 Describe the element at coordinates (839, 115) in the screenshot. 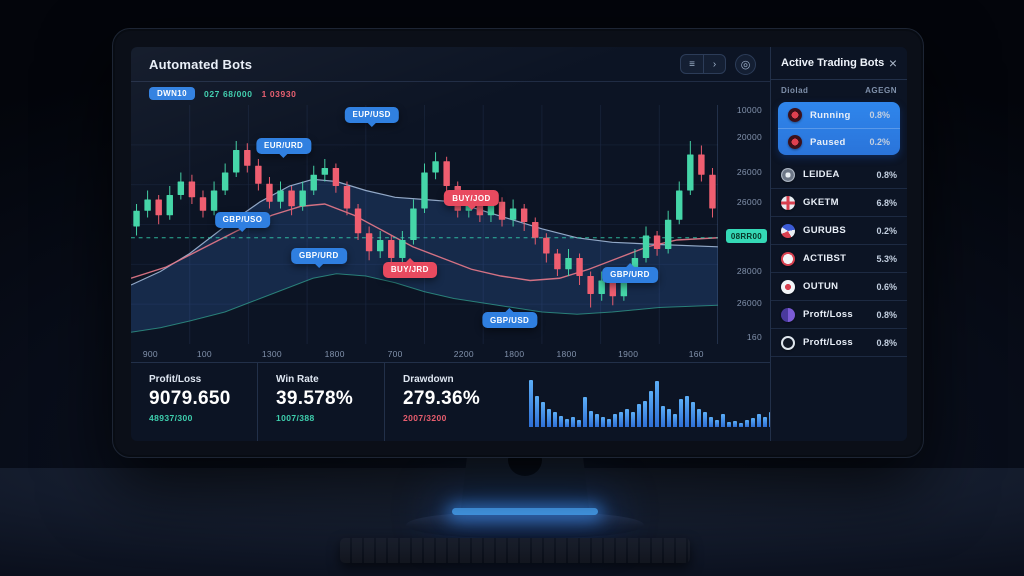

I see `bot-row: Running 0.8%` at that location.